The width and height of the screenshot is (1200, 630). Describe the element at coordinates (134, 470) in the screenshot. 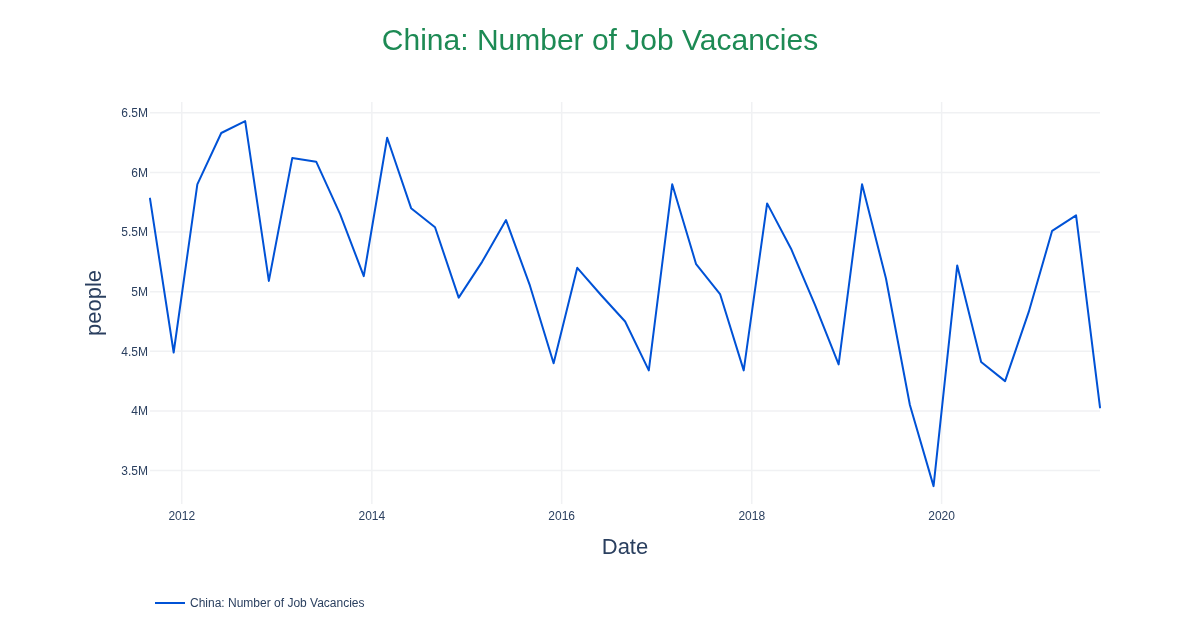

I see `y-tick-label: 3.5M` at that location.